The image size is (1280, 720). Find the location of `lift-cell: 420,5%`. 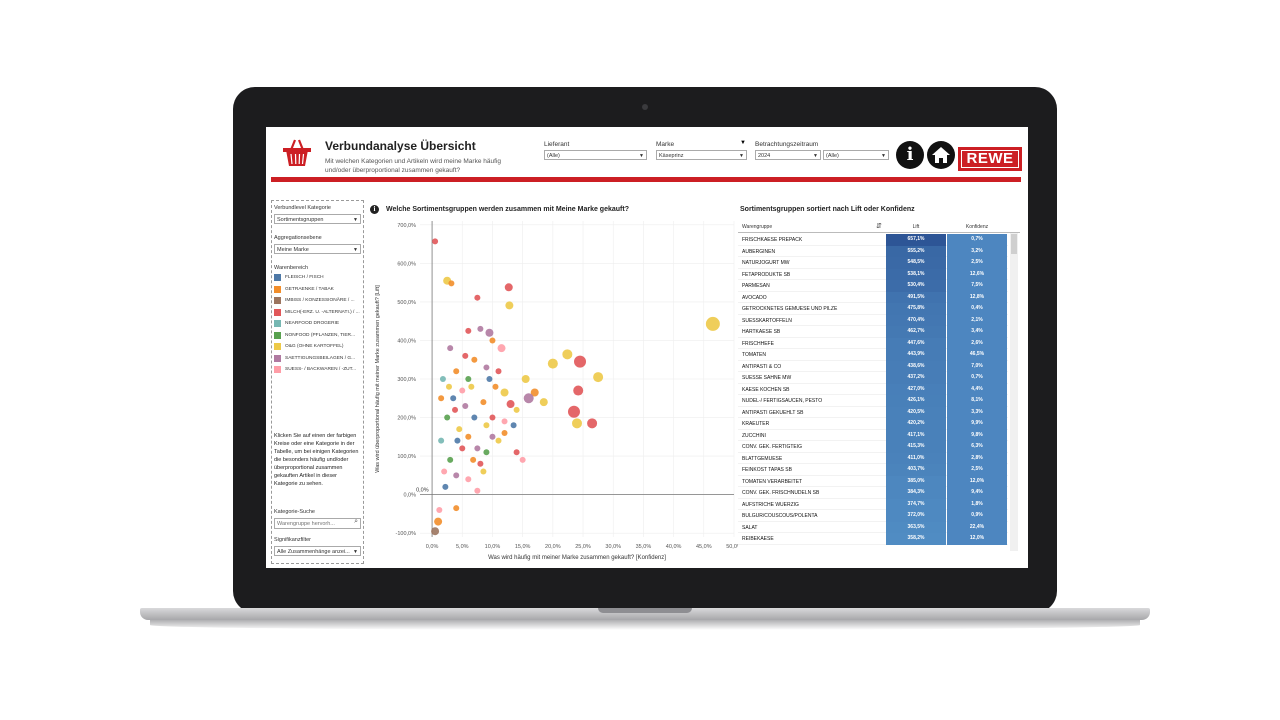

lift-cell: 420,5% is located at coordinates (916, 412).